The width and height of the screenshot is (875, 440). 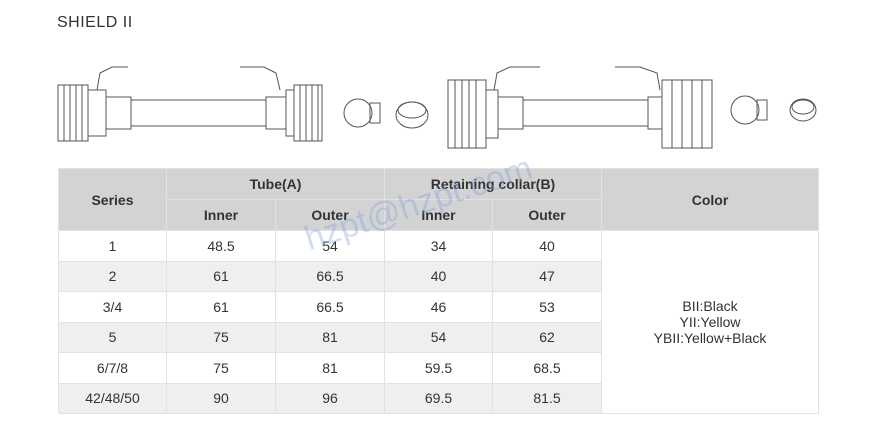 I want to click on color-option: YII:Yellow, so click(x=710, y=322).